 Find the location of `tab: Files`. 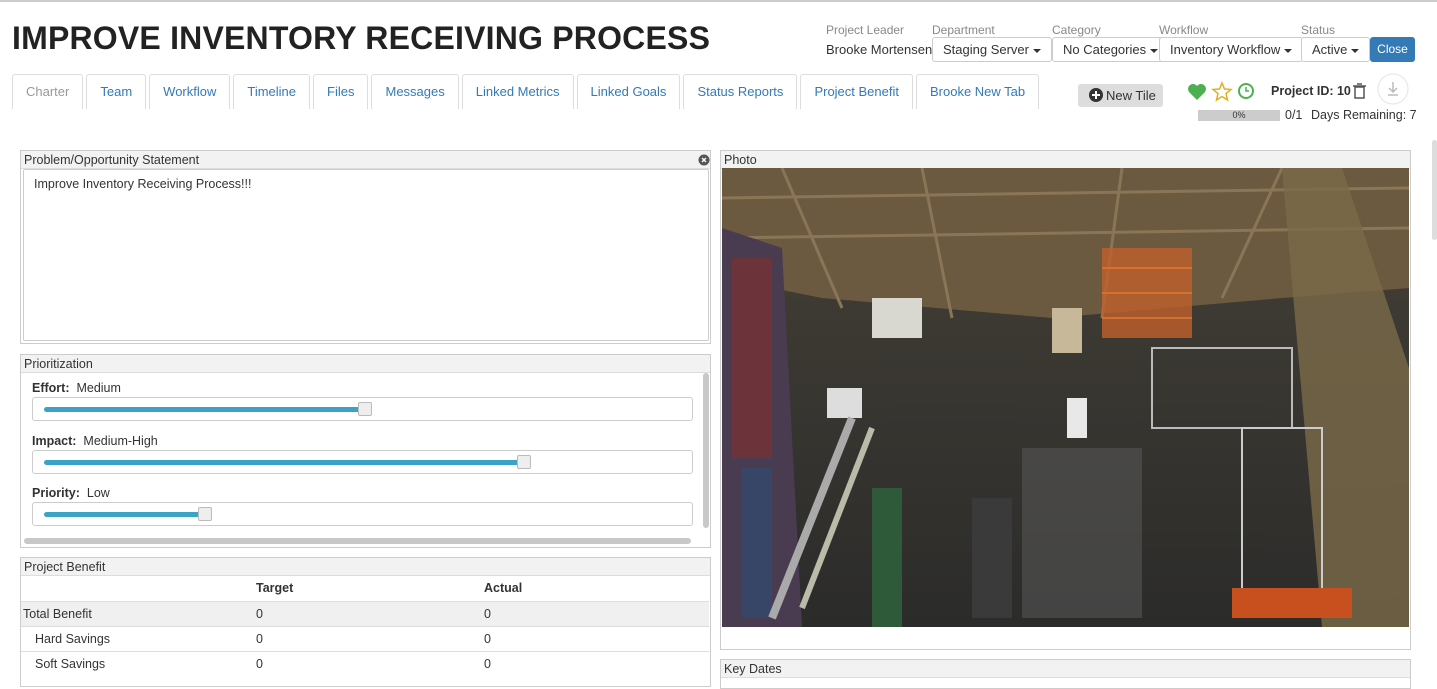

tab: Files is located at coordinates (341, 91).